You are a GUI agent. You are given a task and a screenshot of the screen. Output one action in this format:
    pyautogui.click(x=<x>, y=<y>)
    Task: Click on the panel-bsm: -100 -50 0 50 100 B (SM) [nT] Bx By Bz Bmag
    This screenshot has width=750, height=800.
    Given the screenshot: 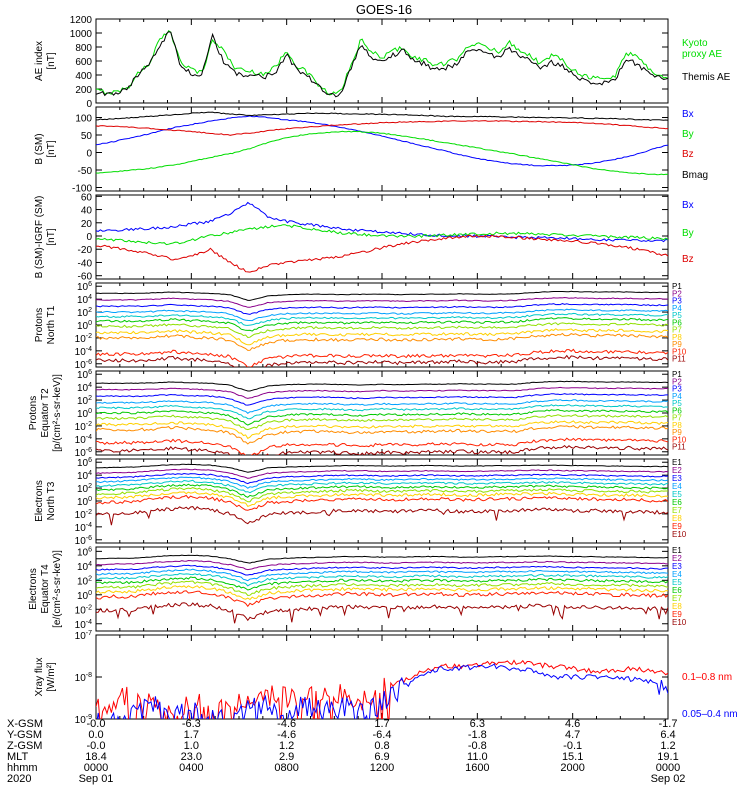 What is the action you would take?
    pyautogui.click(x=371, y=150)
    